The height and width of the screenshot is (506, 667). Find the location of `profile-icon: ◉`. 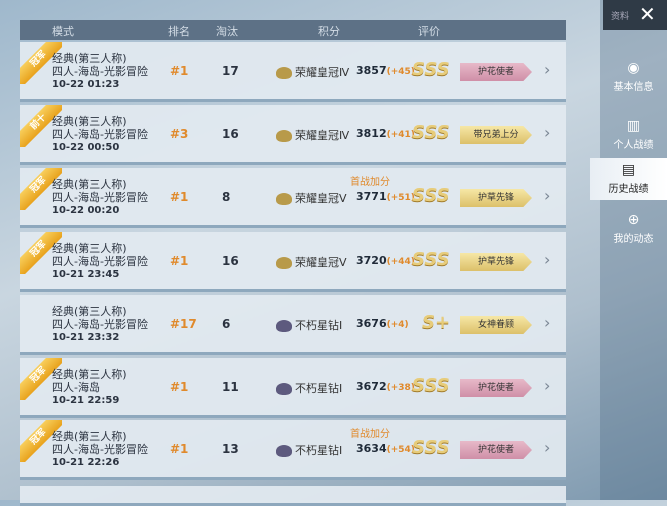

profile-icon: ◉ is located at coordinates (633, 68).